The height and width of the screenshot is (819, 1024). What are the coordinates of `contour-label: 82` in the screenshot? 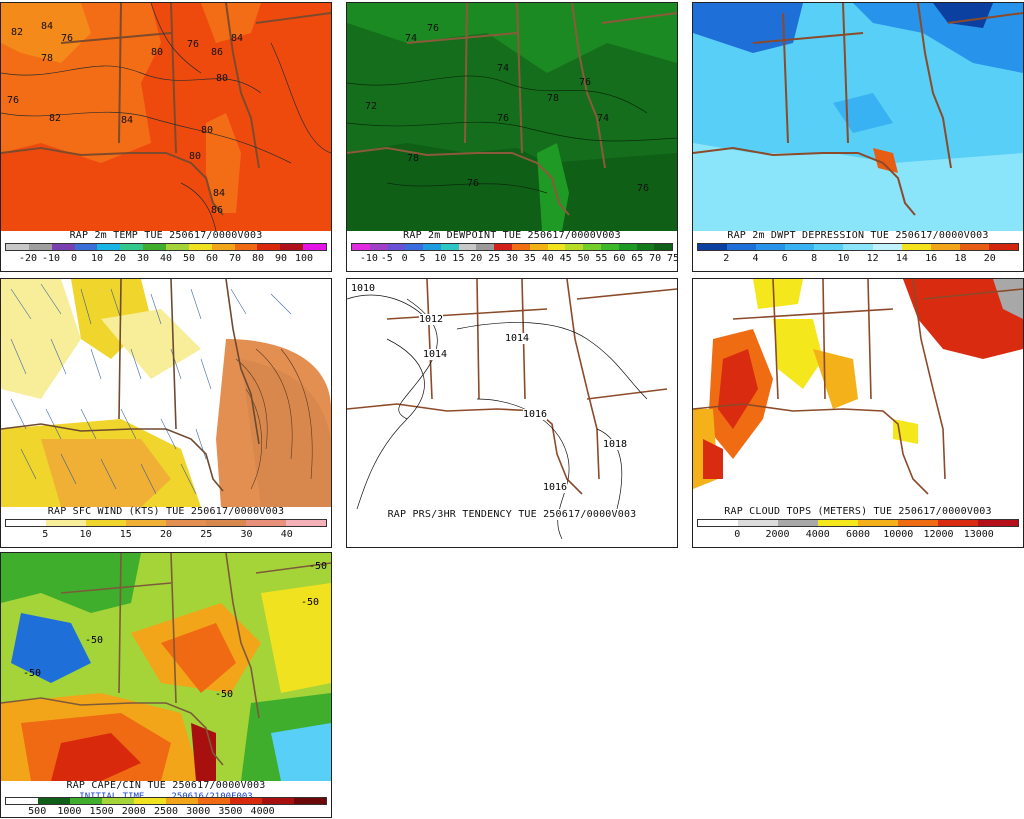 It's located at (55, 118).